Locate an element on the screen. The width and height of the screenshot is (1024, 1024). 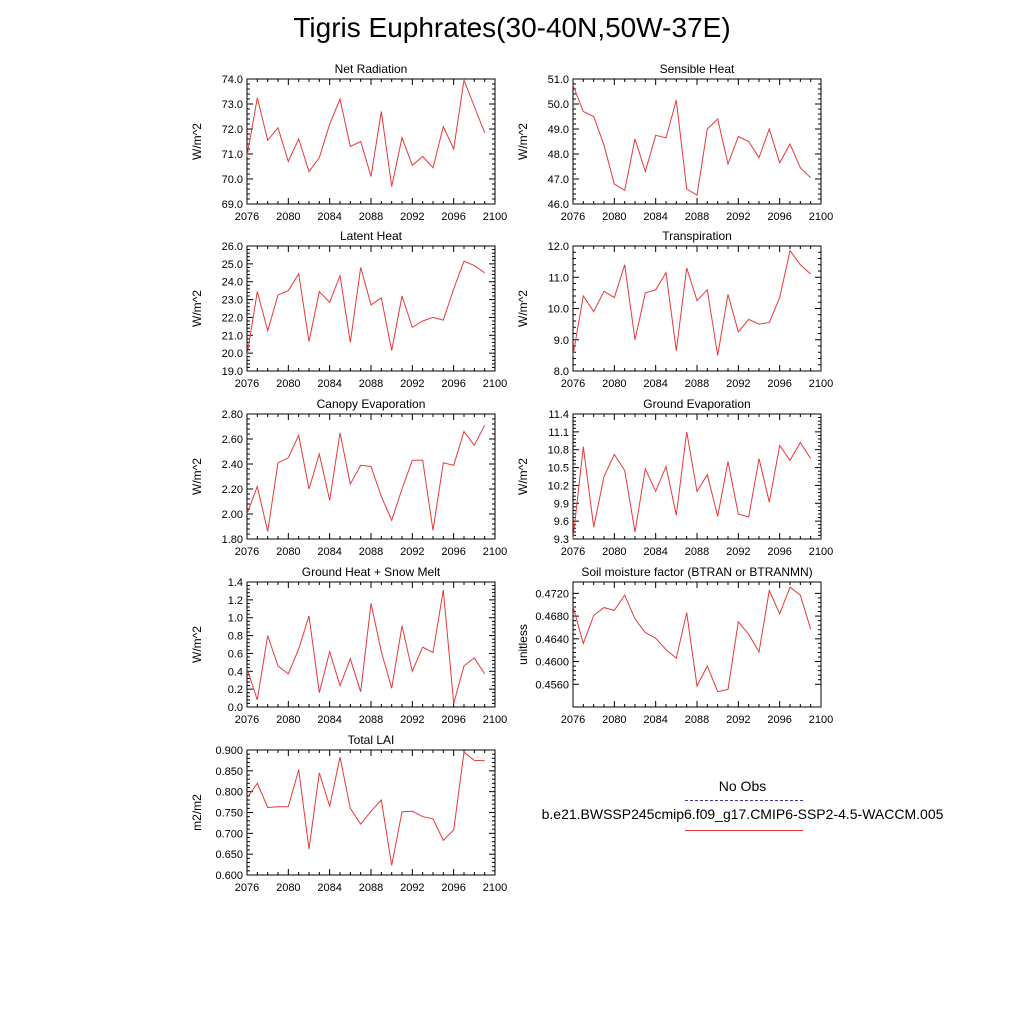
panel-title: Canopy Evaporation is located at coordinates (371, 404).